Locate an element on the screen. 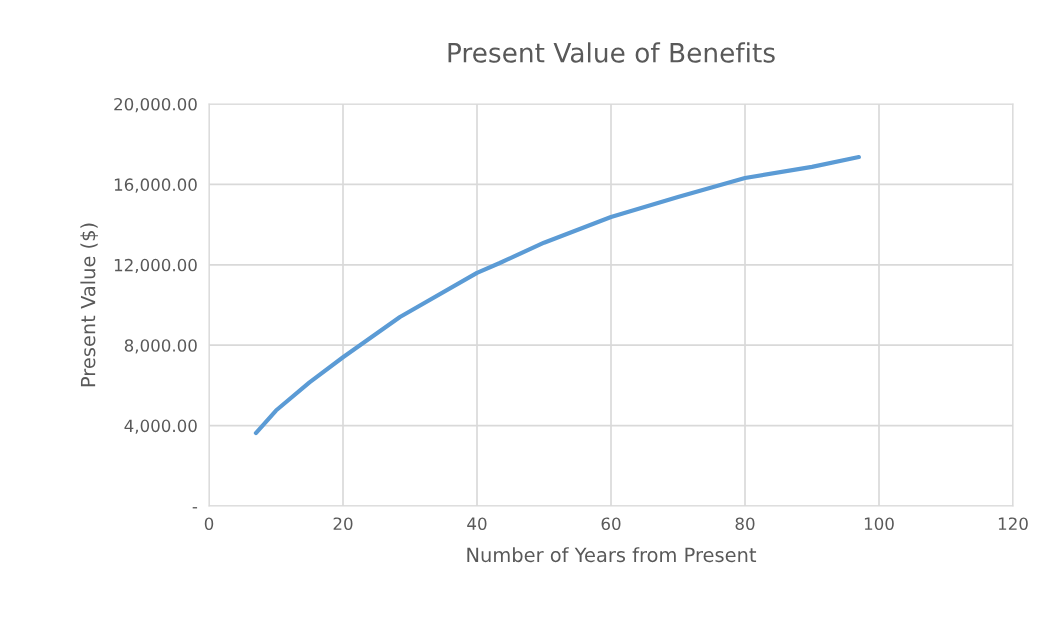 This screenshot has width=1047, height=622. x-tick-label: 20 is located at coordinates (343, 524).